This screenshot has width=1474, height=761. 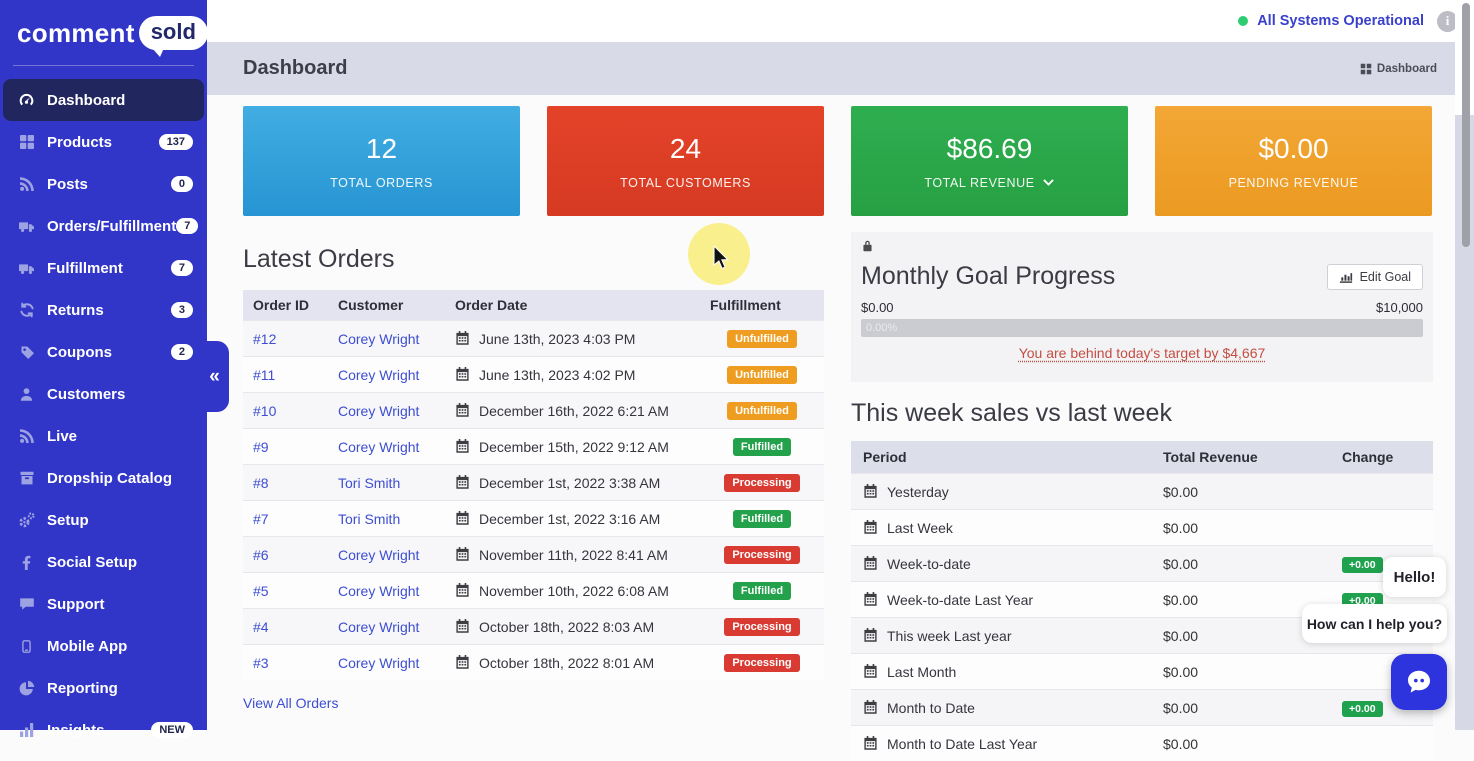 I want to click on stat-card-label: TOTAL CUSTOMERS, so click(x=685, y=183).